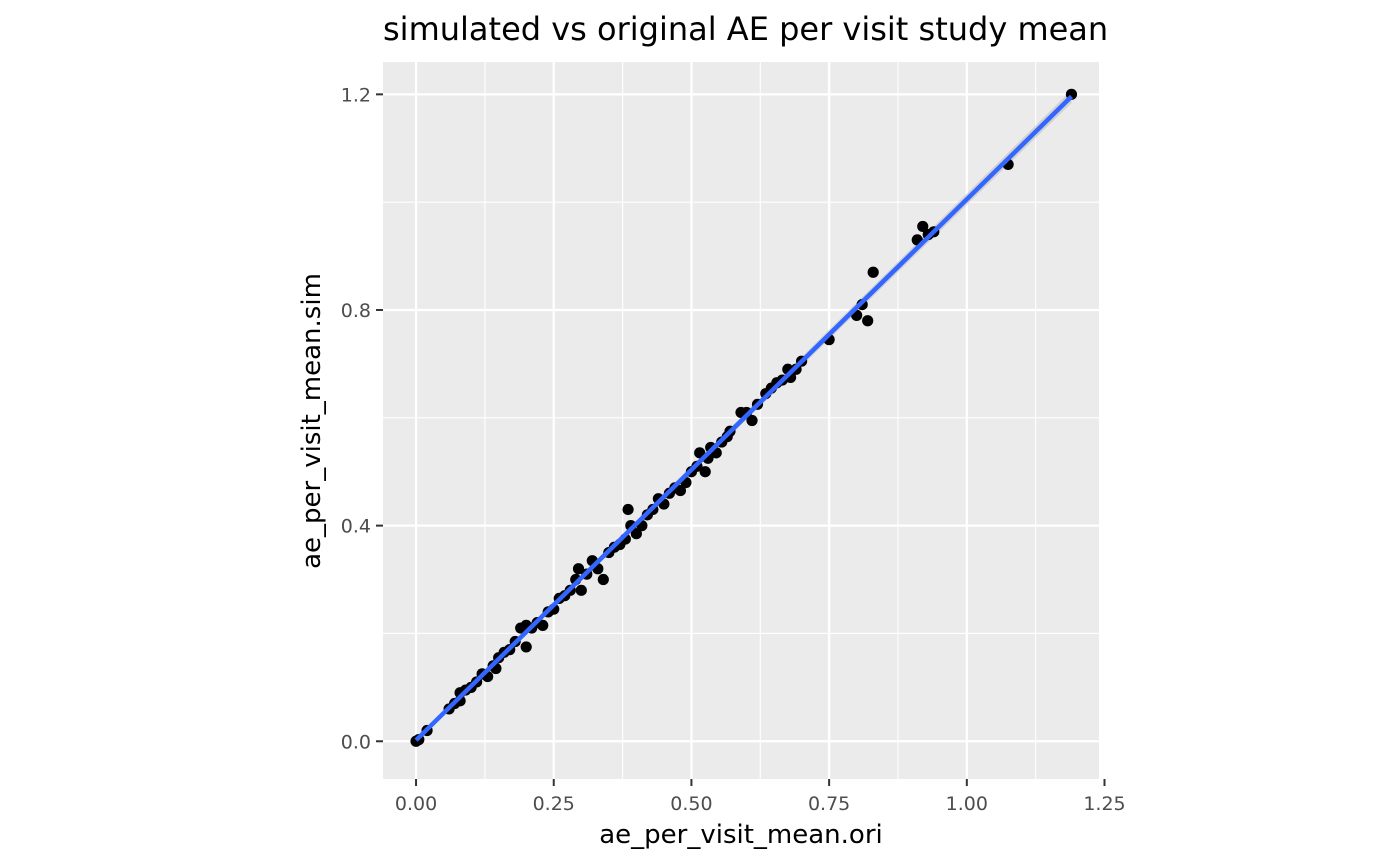  What do you see at coordinates (356, 742) in the screenshot?
I see `y-tick-label: 0.0` at bounding box center [356, 742].